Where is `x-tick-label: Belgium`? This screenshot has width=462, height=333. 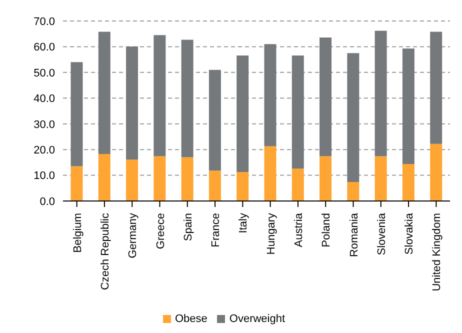
x-tick-label: Belgium is located at coordinates (78, 233).